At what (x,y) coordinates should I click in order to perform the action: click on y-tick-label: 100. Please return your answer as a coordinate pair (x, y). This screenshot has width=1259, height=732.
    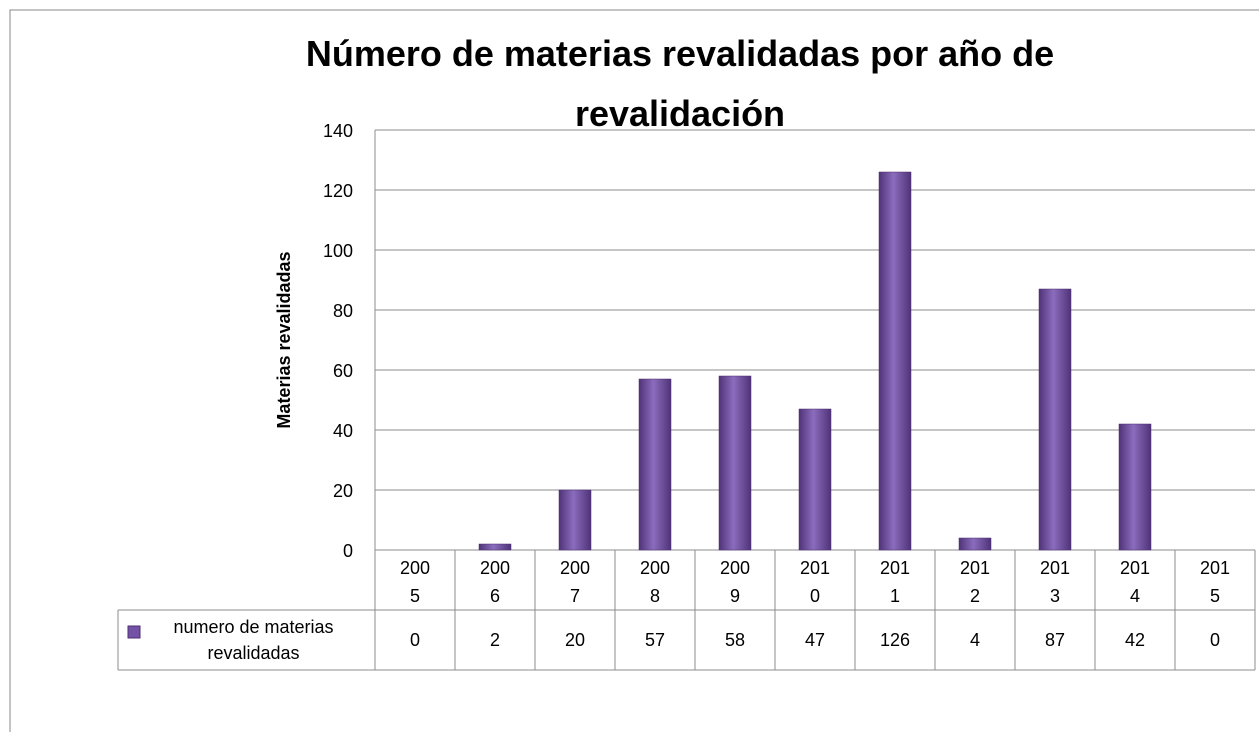
    Looking at the image, I should click on (338, 251).